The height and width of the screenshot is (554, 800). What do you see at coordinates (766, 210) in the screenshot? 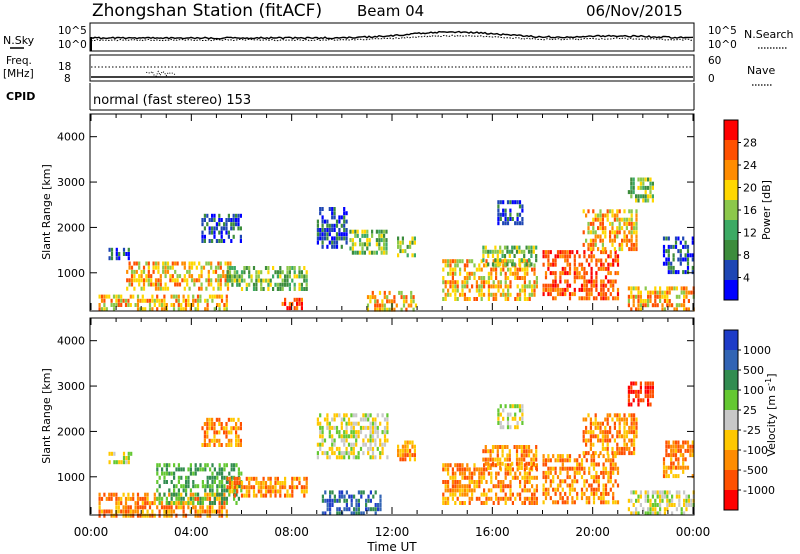
I see `power-colorbar-label: Power [dB]` at bounding box center [766, 210].